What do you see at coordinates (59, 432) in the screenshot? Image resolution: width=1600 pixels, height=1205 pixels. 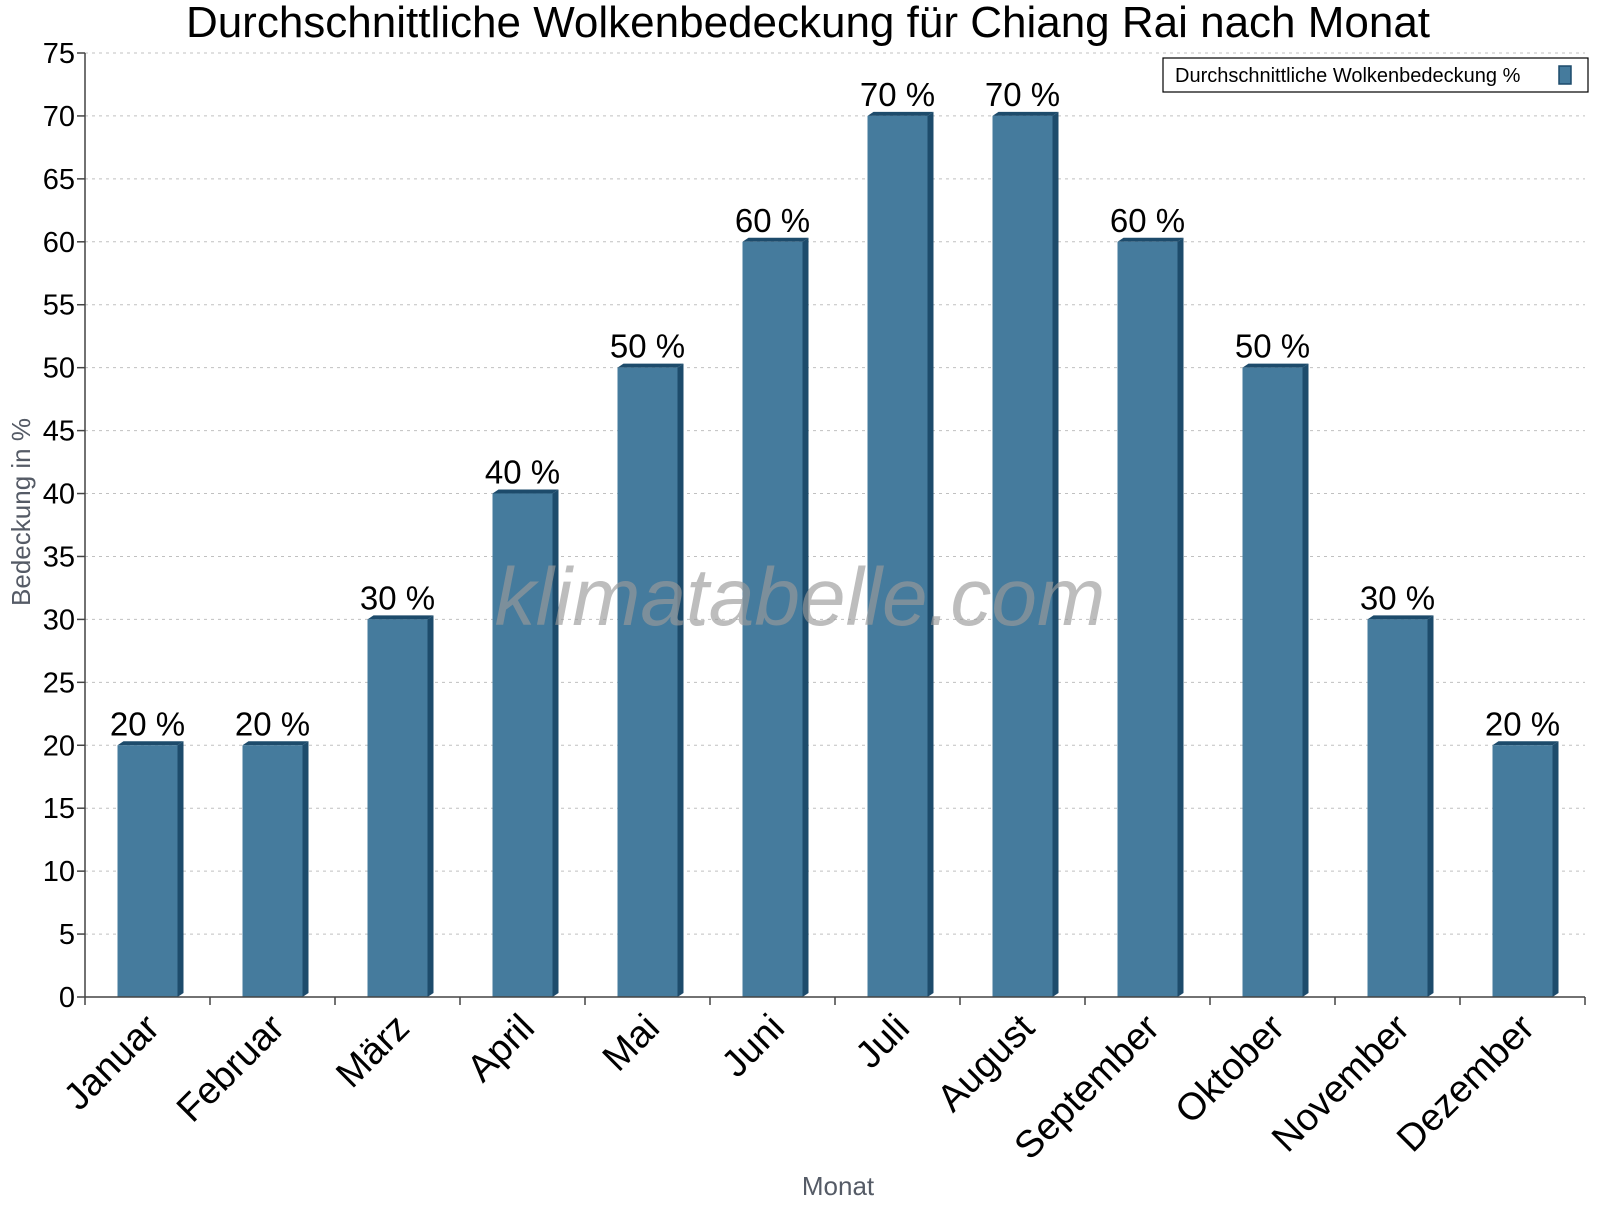 I see `y-tick-label: 45` at bounding box center [59, 432].